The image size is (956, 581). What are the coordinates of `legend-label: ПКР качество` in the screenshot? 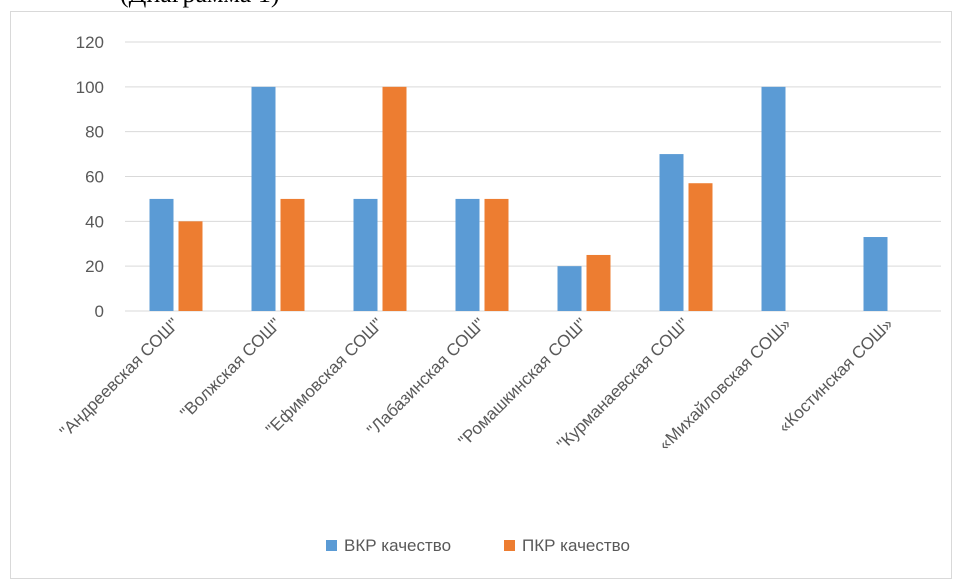 It's located at (576, 545).